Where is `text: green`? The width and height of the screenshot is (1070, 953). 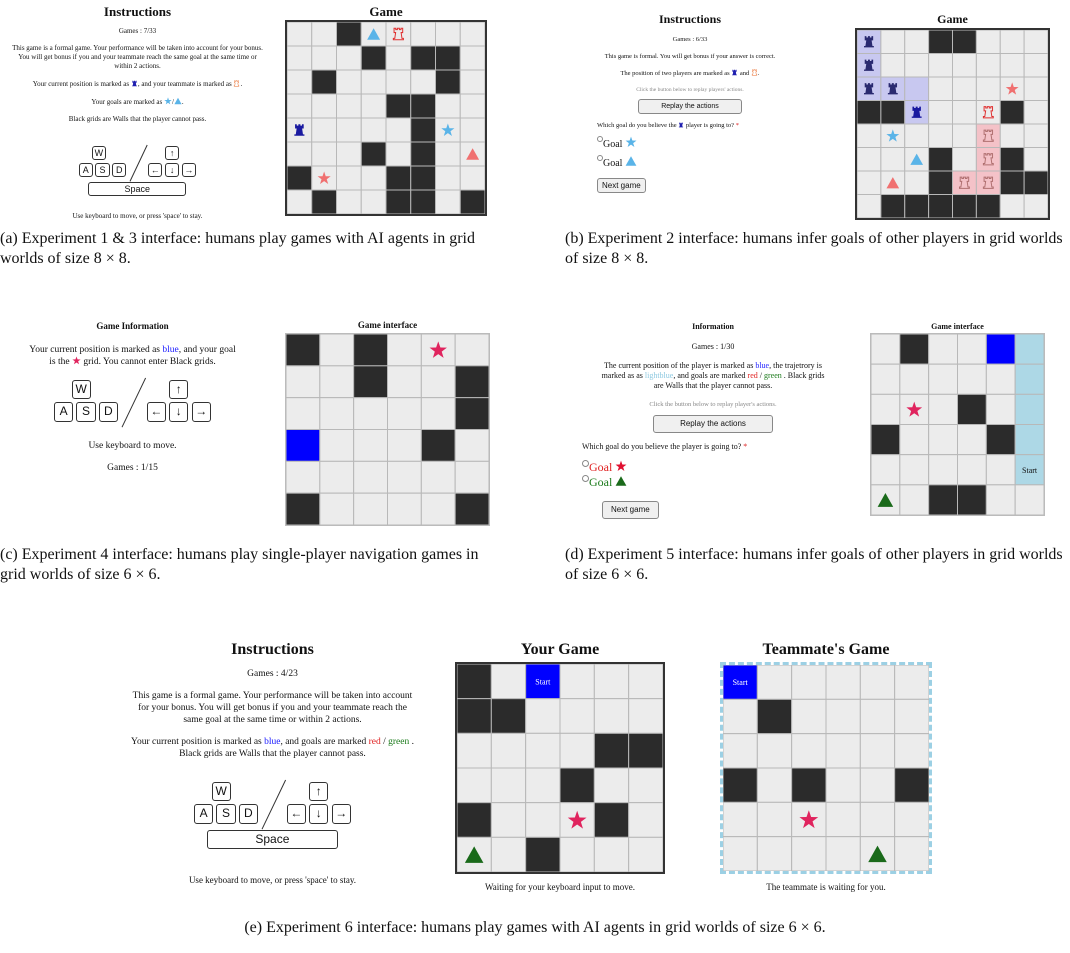
text: green is located at coordinates (399, 742).